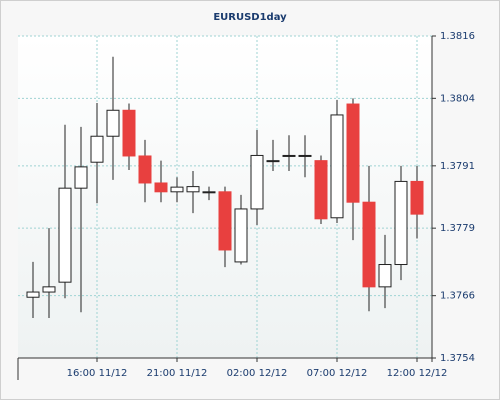  I want to click on x-tick-label: 07:00 12/12, so click(337, 373).